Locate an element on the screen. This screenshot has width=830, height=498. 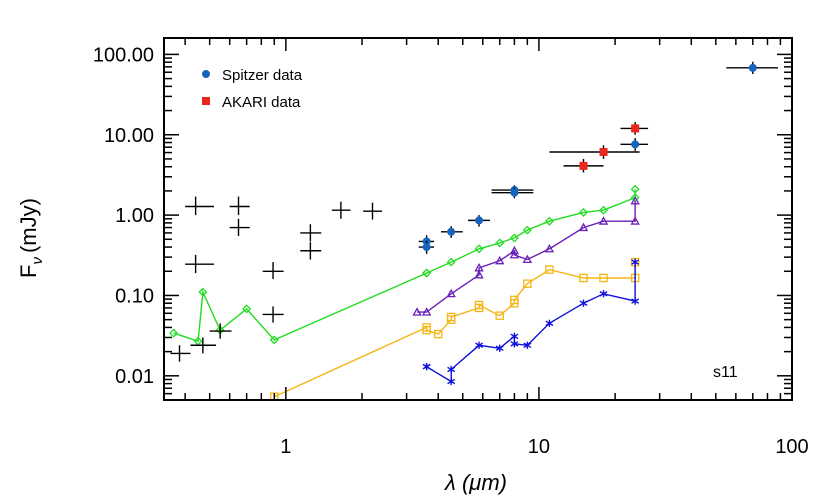
model-line-orange is located at coordinates (455, 330).